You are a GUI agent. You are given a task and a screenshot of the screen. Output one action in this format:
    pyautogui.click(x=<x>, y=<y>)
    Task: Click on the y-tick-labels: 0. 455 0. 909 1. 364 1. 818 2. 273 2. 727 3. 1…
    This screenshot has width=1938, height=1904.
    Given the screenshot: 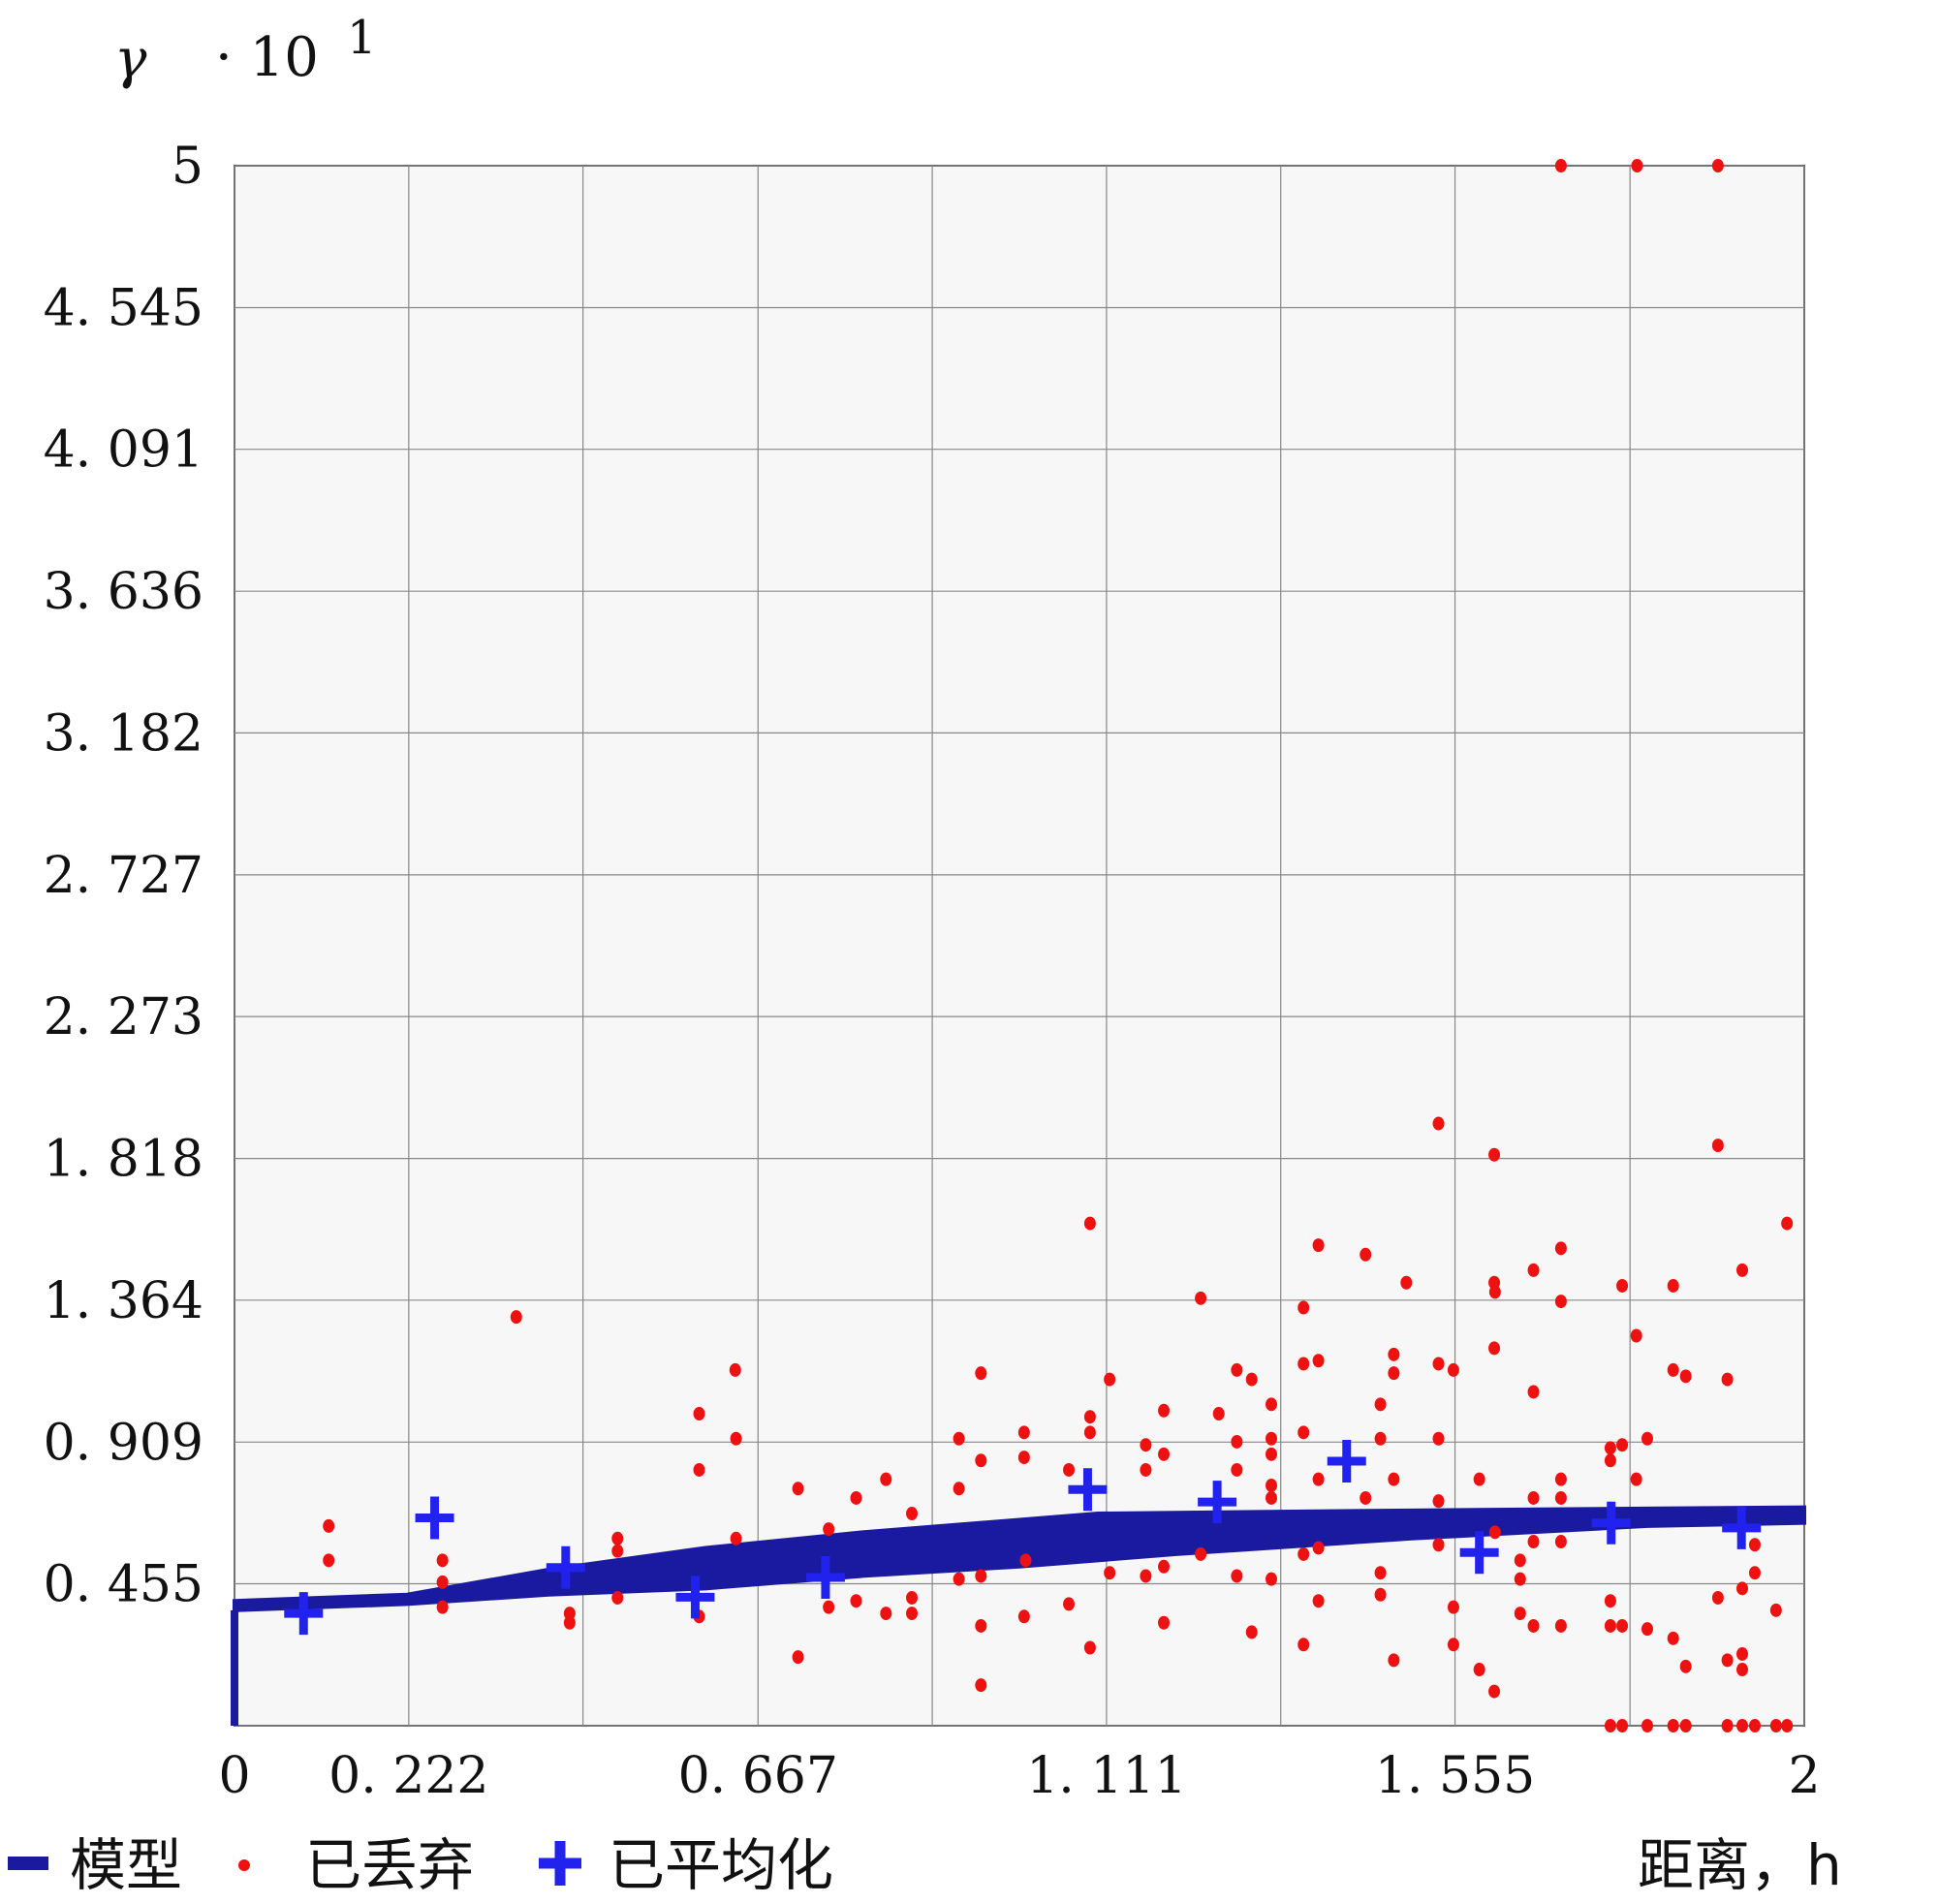 What is the action you would take?
    pyautogui.click(x=124, y=876)
    